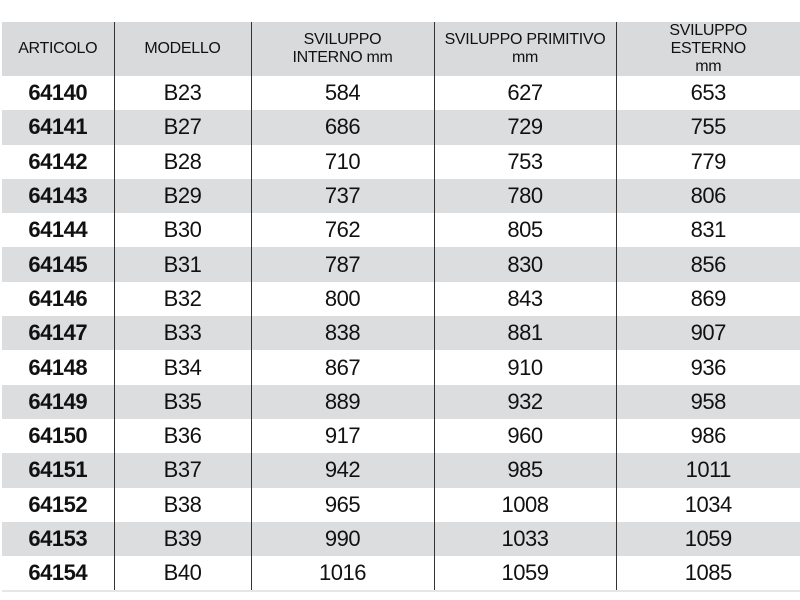  What do you see at coordinates (342, 49) in the screenshot?
I see `header-sviluppo-interno: SVILUPPO INTERNO mm` at bounding box center [342, 49].